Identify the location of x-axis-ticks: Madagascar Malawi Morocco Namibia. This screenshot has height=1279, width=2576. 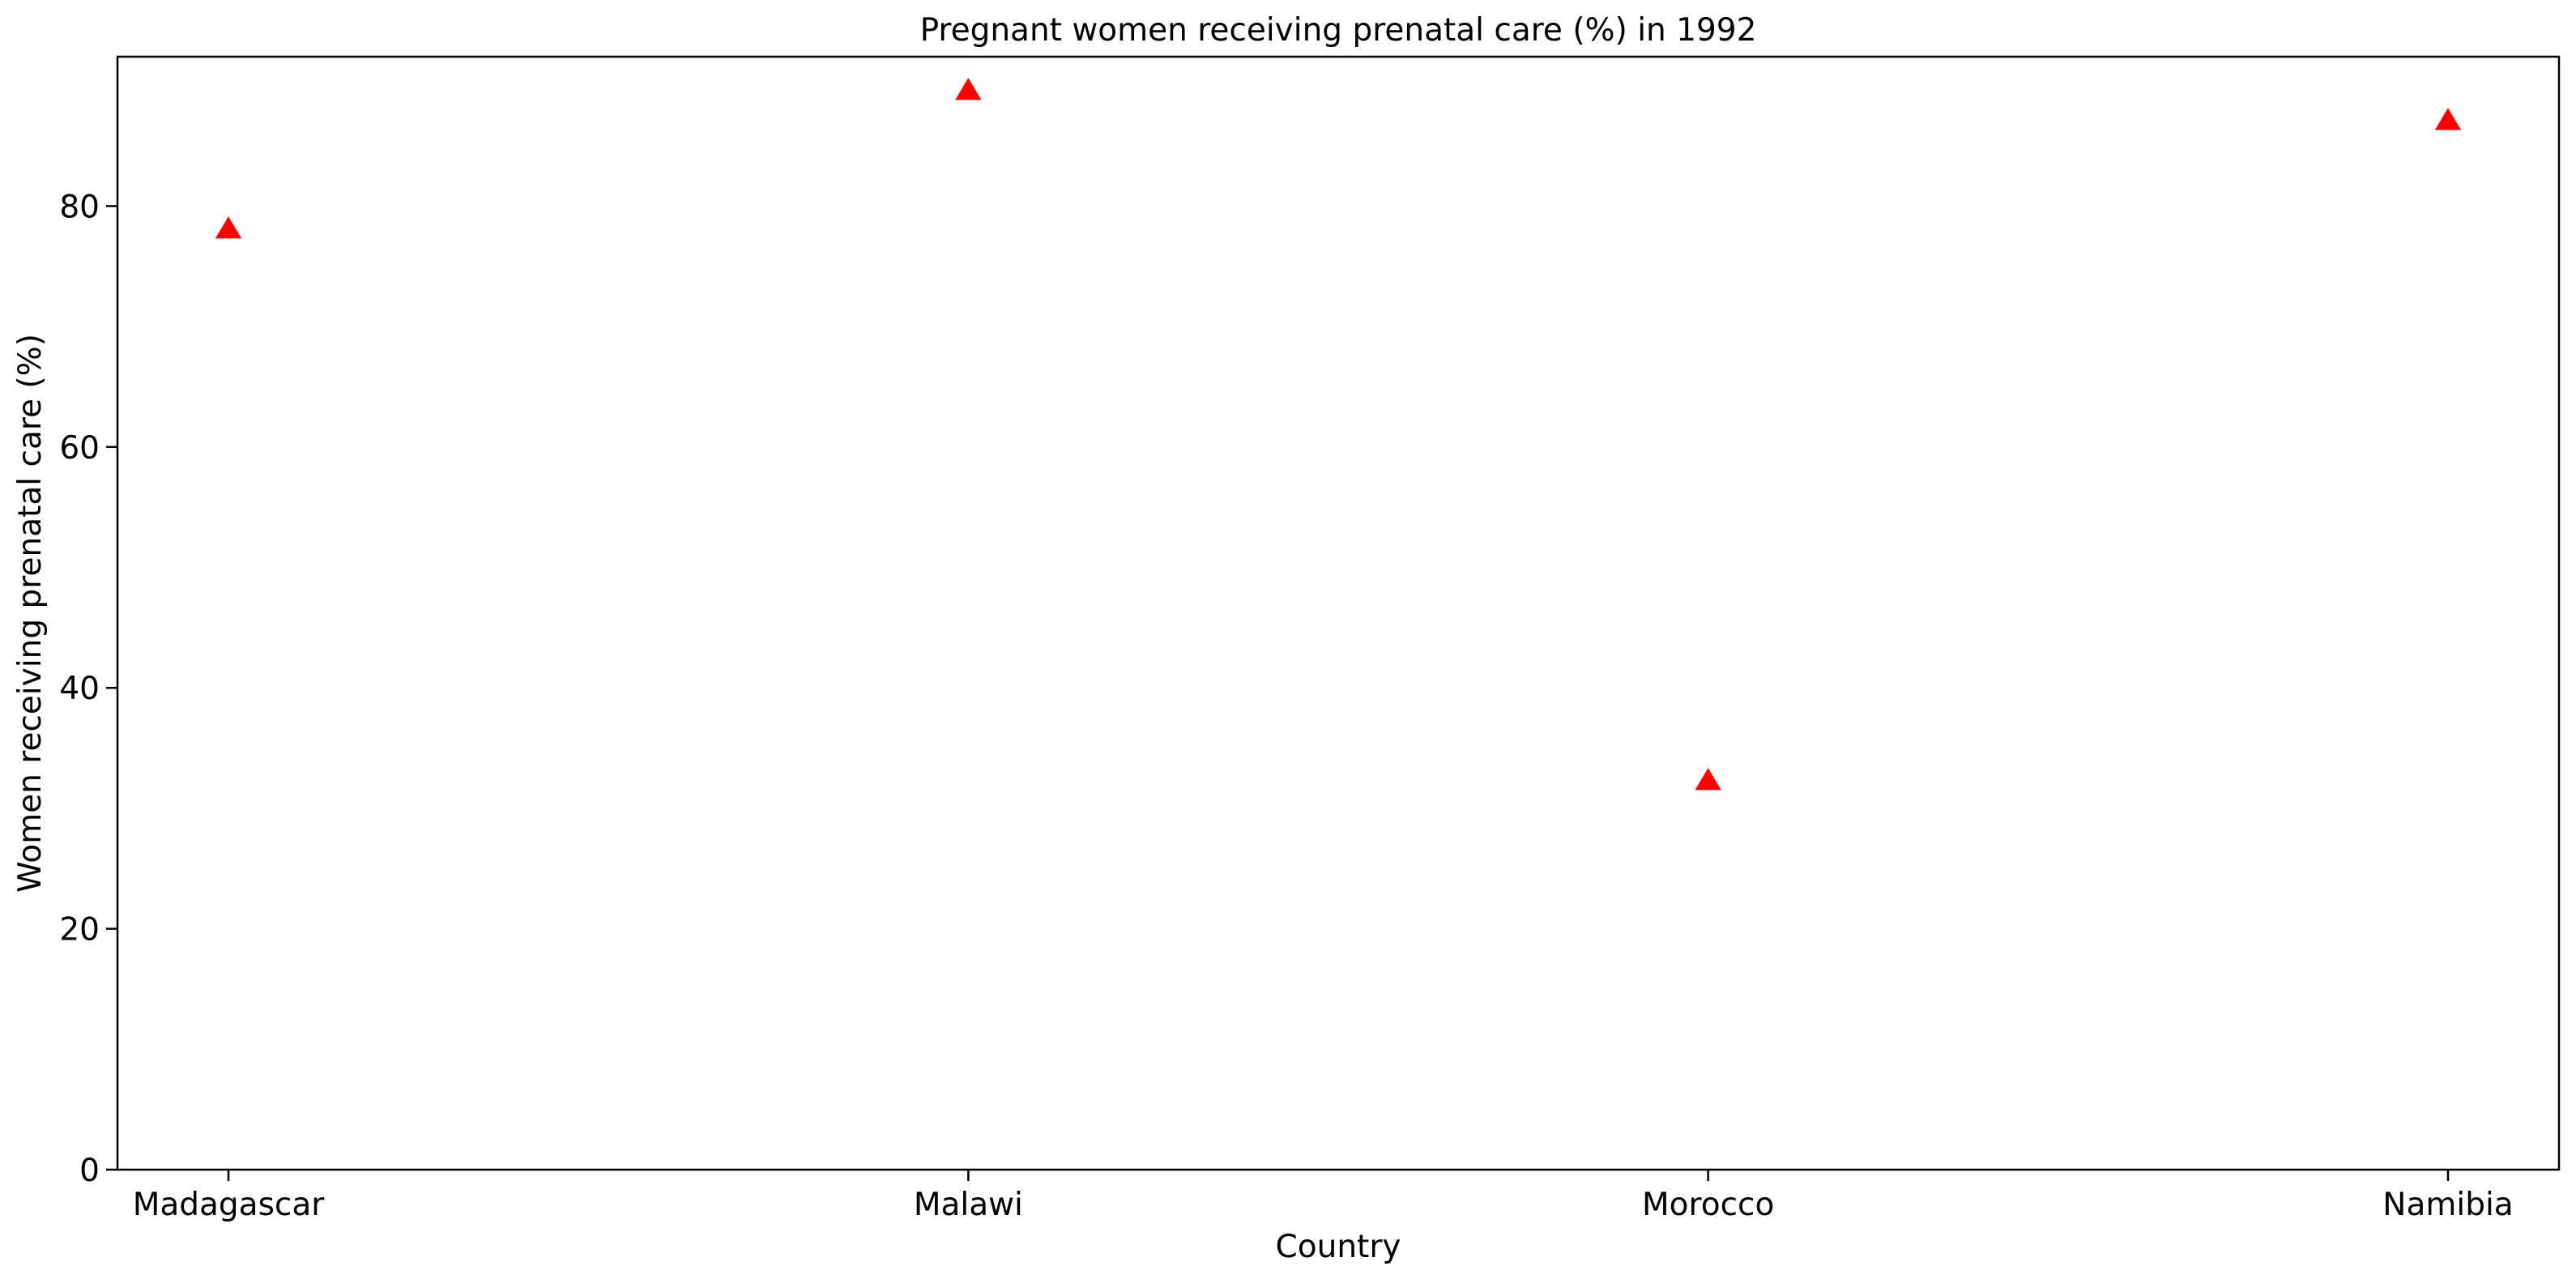
(1323, 1196).